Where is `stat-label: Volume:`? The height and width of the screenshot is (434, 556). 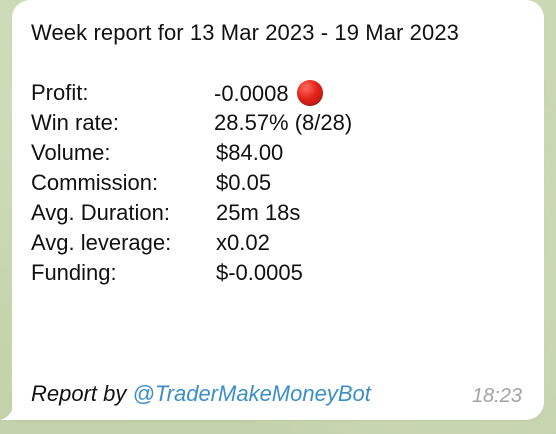
stat-label: Volume: is located at coordinates (71, 152).